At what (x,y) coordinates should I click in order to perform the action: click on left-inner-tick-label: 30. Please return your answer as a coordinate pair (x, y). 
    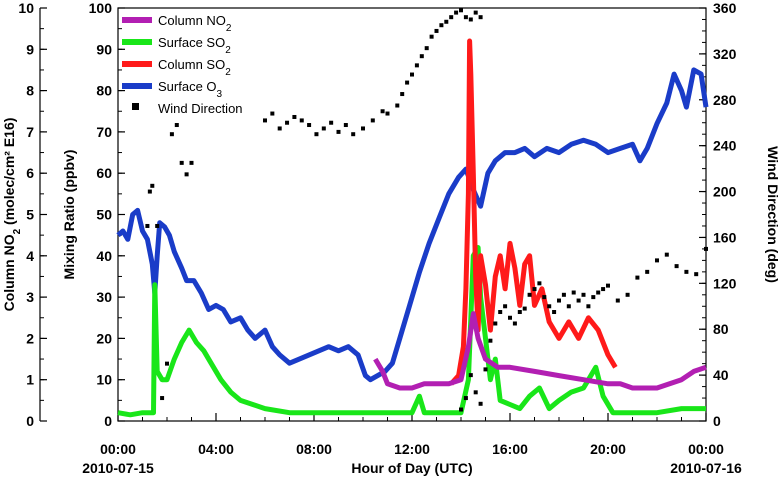
    Looking at the image, I should click on (104, 297).